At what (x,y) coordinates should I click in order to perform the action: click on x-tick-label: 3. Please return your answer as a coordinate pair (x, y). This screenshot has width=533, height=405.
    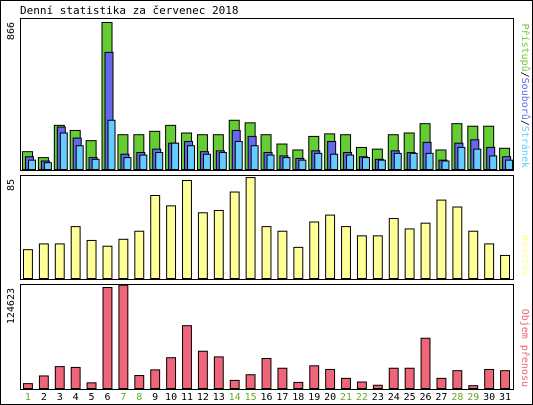
    Looking at the image, I should click on (60, 397).